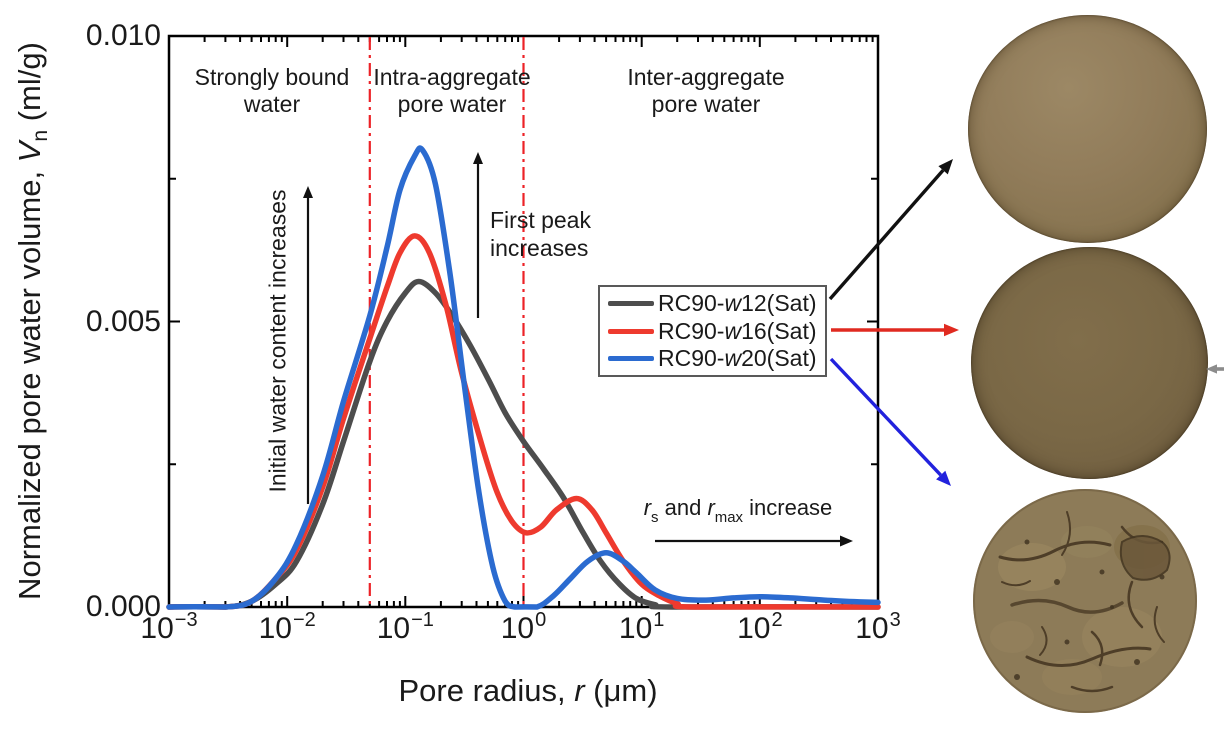 Image resolution: width=1224 pixels, height=738 pixels. Describe the element at coordinates (540, 234) in the screenshot. I see `first-peak-increases-label: First peak increases` at that location.